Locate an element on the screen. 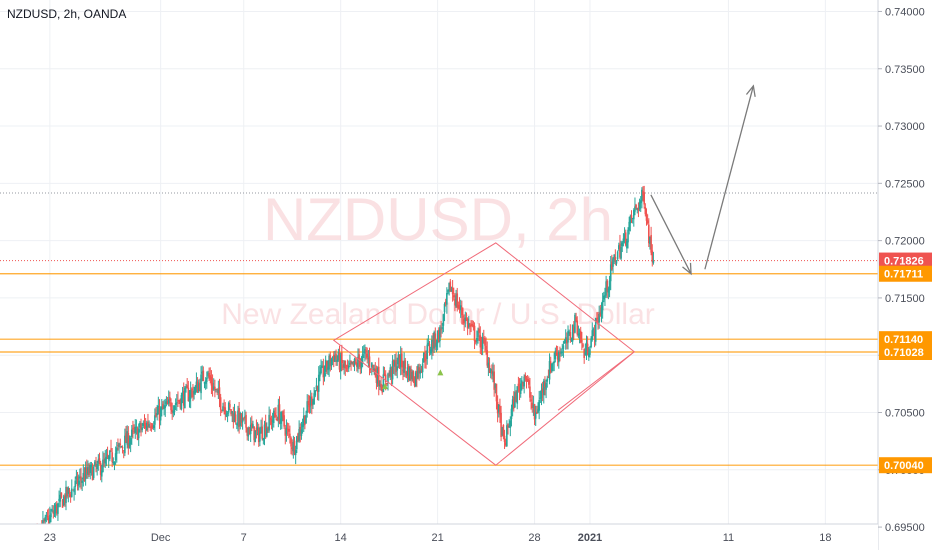  diamond-extension is located at coordinates (596, 381).